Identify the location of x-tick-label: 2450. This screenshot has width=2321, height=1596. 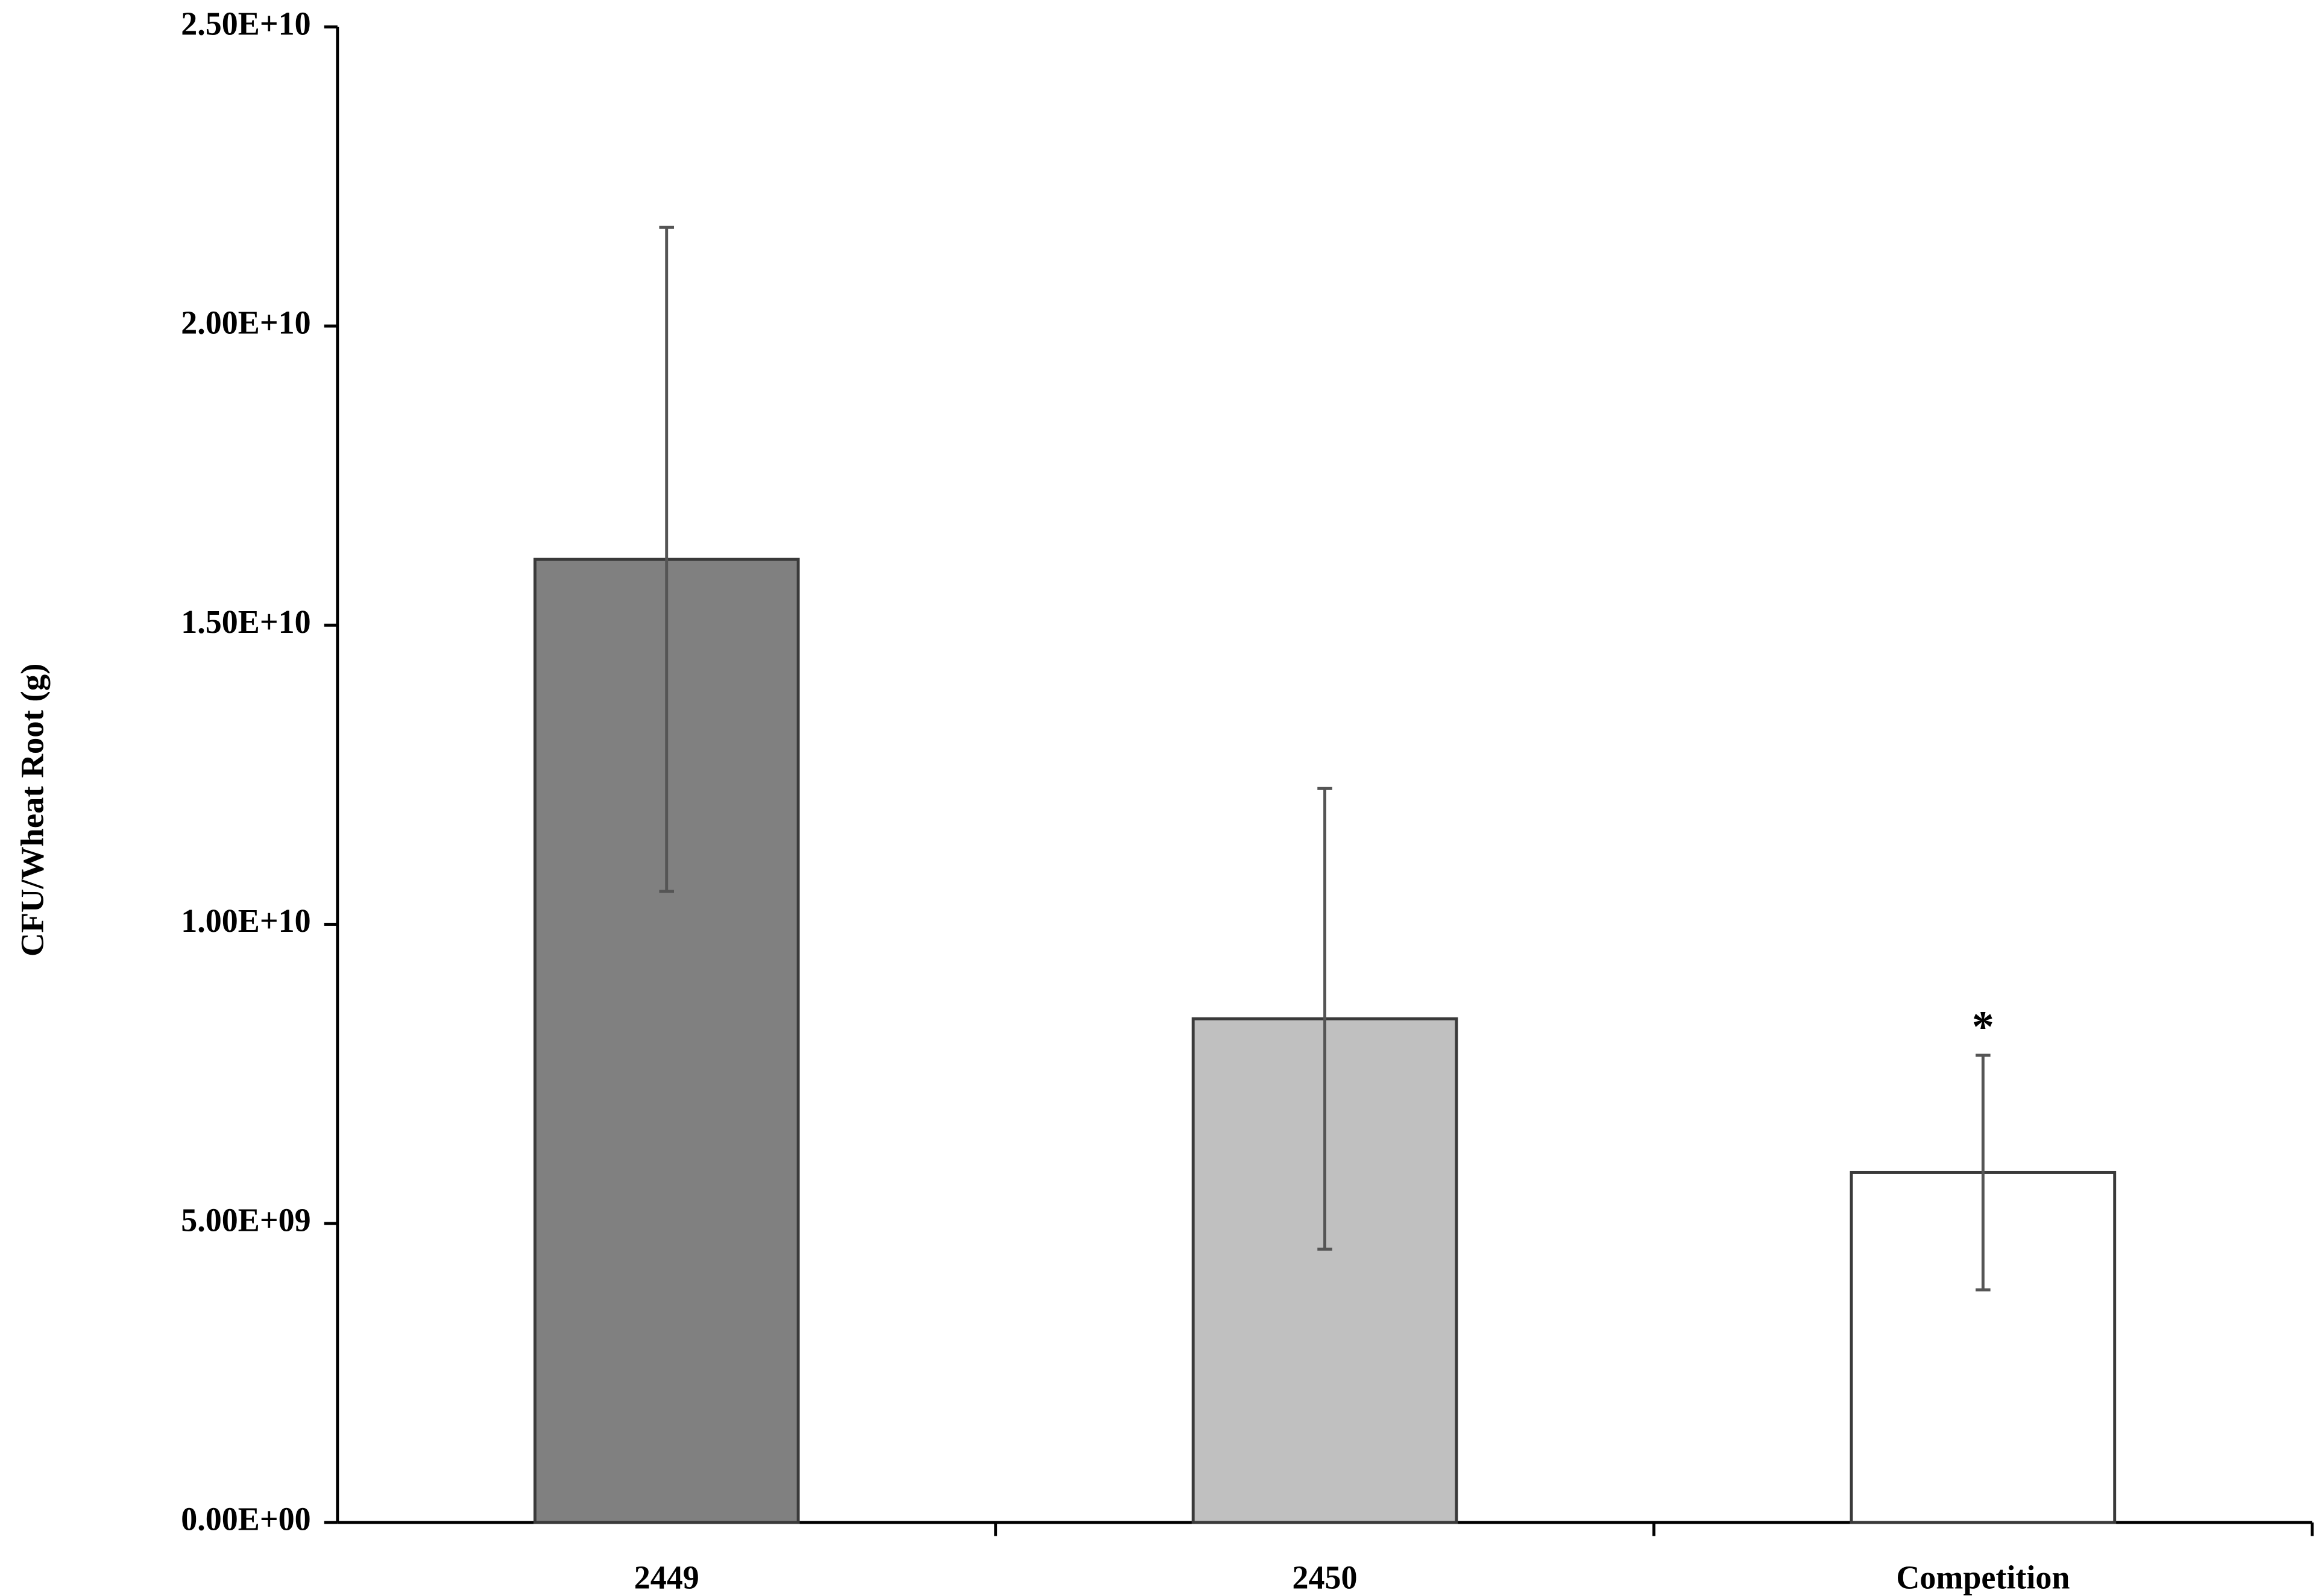
(1325, 1577).